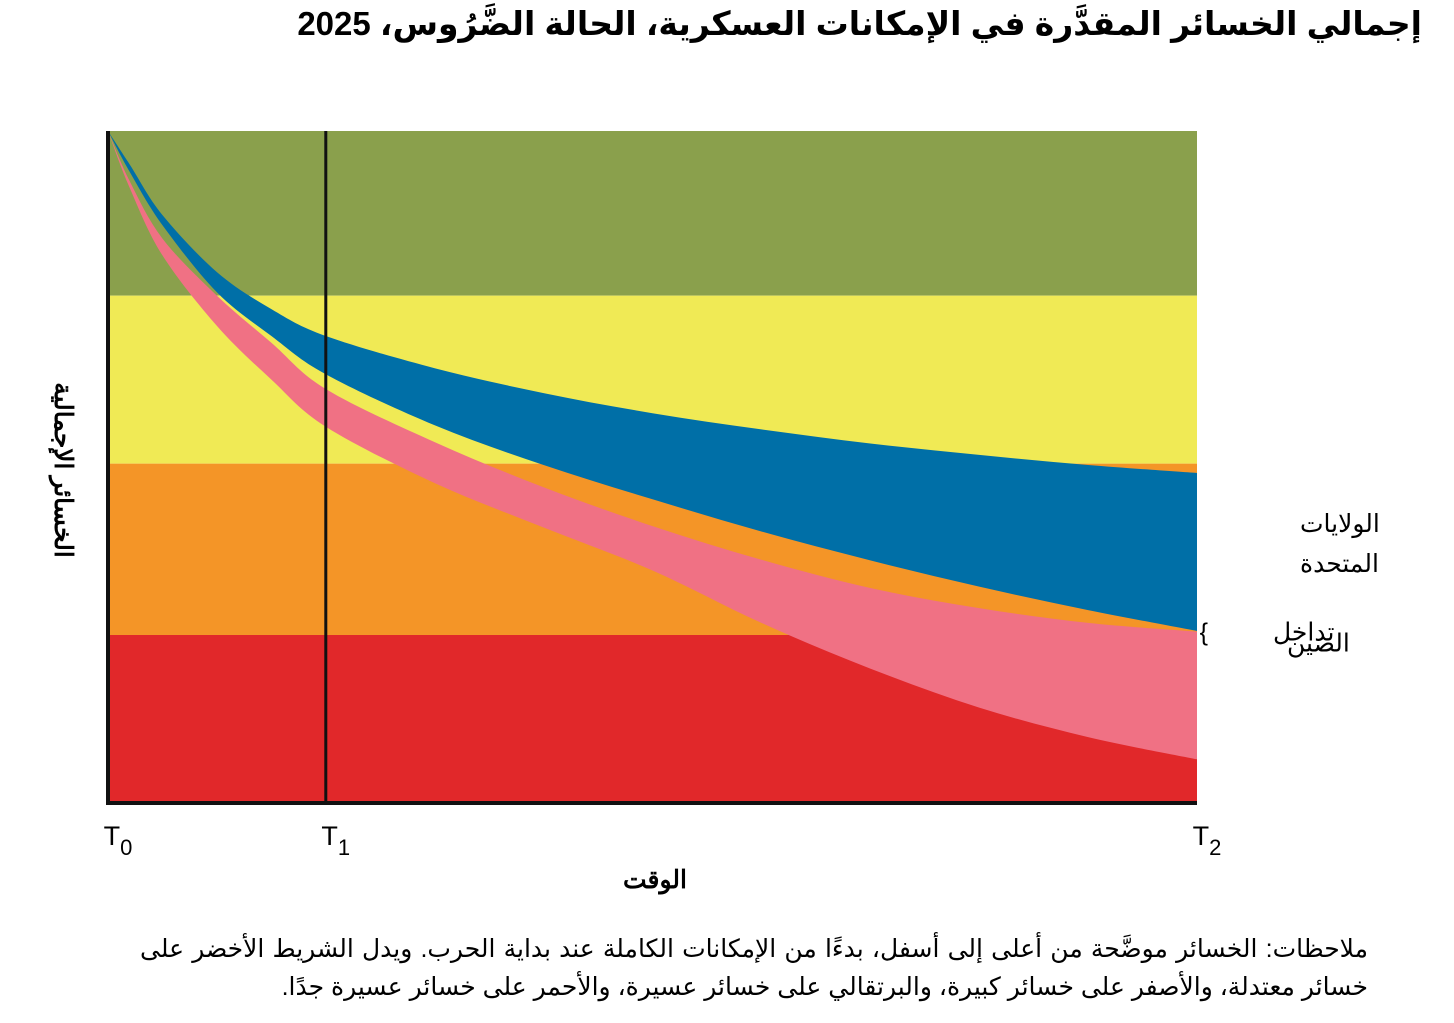 This screenshot has height=1023, width=1454. What do you see at coordinates (655, 880) in the screenshot?
I see `x-axis-label: الوقت` at bounding box center [655, 880].